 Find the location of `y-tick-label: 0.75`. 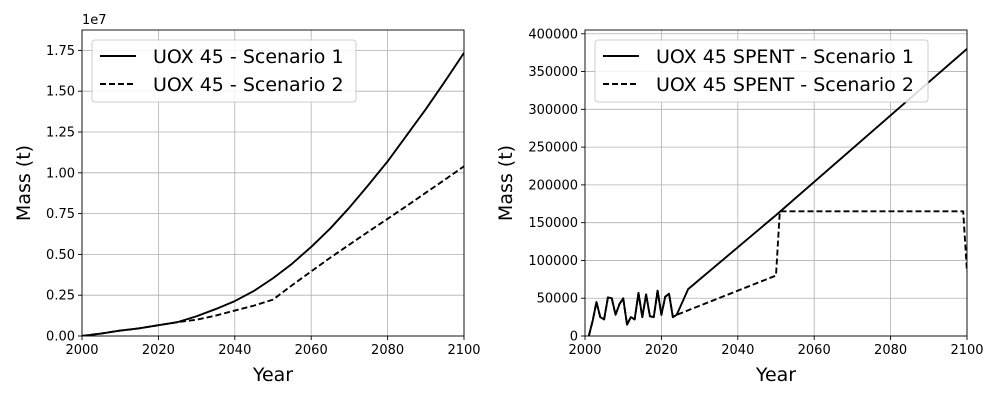

y-tick-label: 0.75 is located at coordinates (60, 214).